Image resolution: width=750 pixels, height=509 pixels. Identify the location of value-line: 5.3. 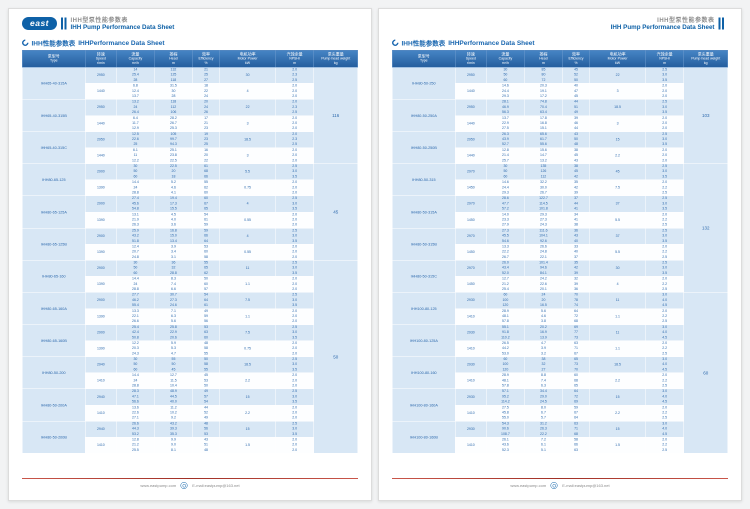
(173, 348).